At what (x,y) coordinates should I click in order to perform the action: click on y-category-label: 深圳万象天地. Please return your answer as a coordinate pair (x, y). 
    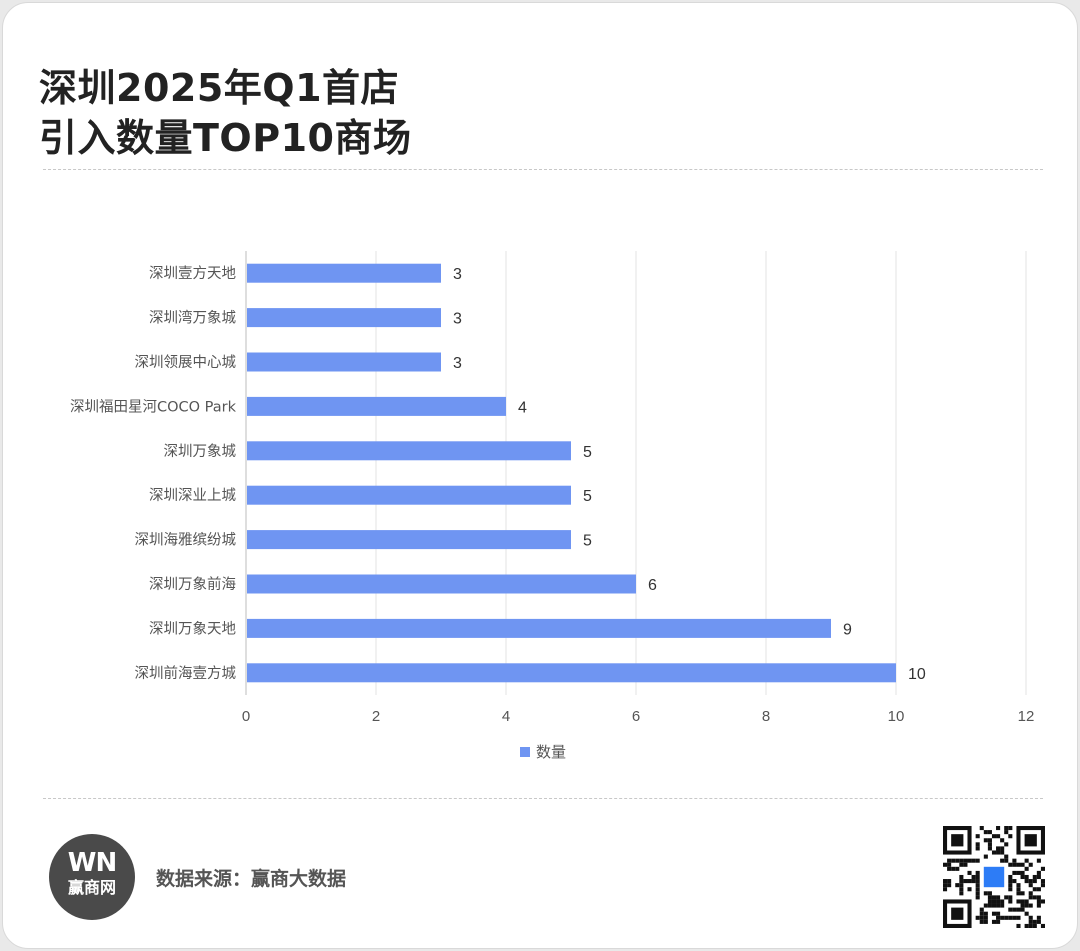
    Looking at the image, I should click on (192, 628).